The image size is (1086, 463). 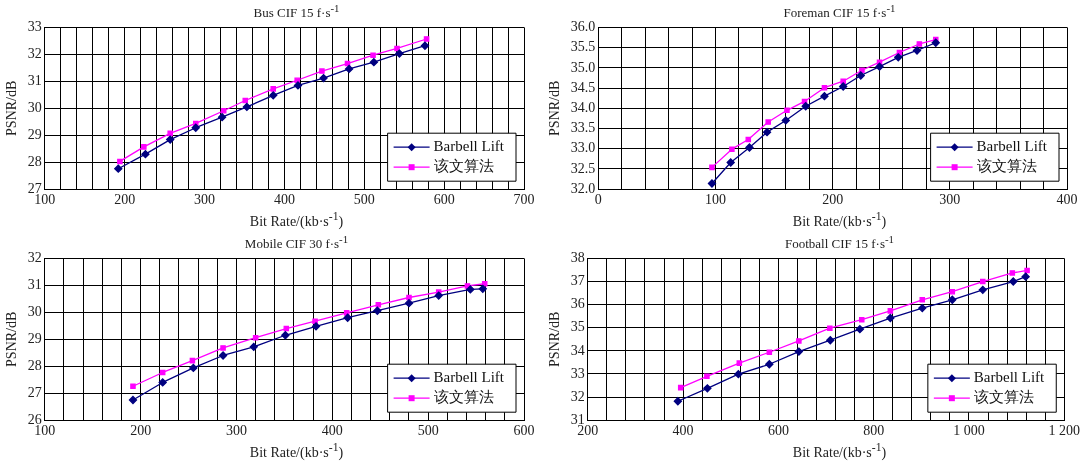 What do you see at coordinates (874, 431) in the screenshot?
I see `x-tick-label: 800` at bounding box center [874, 431].